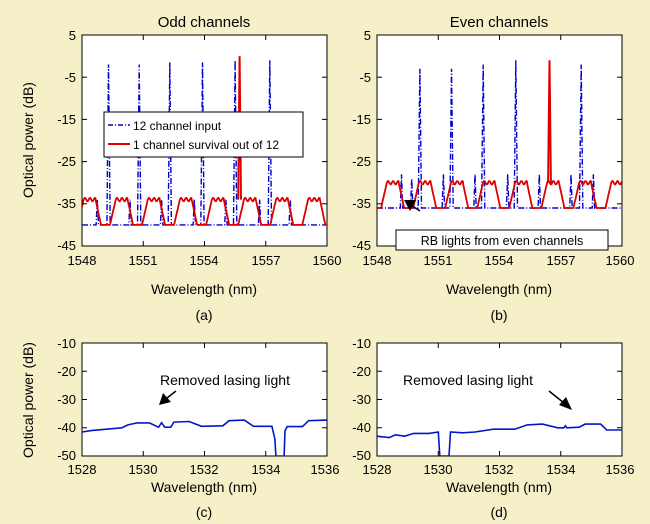 This screenshot has width=650, height=524. What do you see at coordinates (204, 512) in the screenshot?
I see `panel-label-c: (c)` at bounding box center [204, 512].